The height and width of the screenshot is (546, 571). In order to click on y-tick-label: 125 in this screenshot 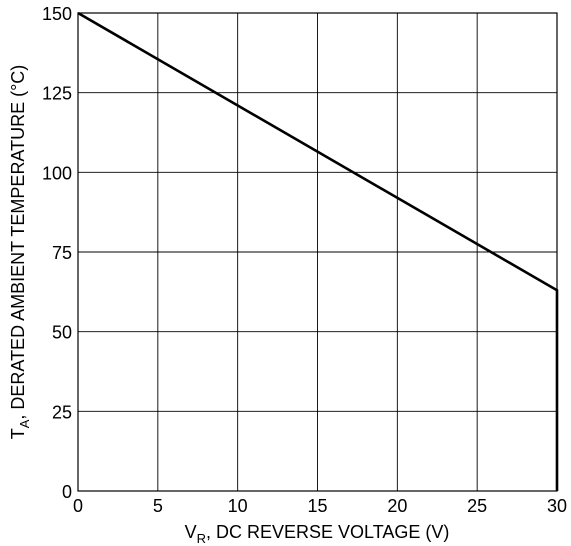, I will do `click(57, 94)`.